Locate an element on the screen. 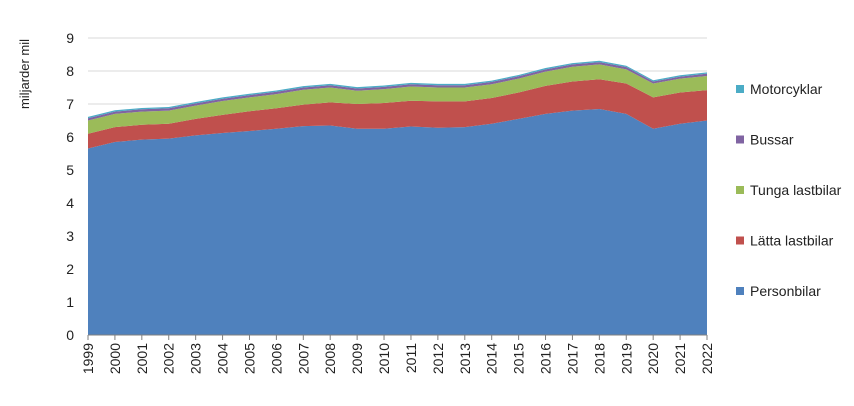 This screenshot has width=854, height=406. y-tick-label: 6 is located at coordinates (70, 137).